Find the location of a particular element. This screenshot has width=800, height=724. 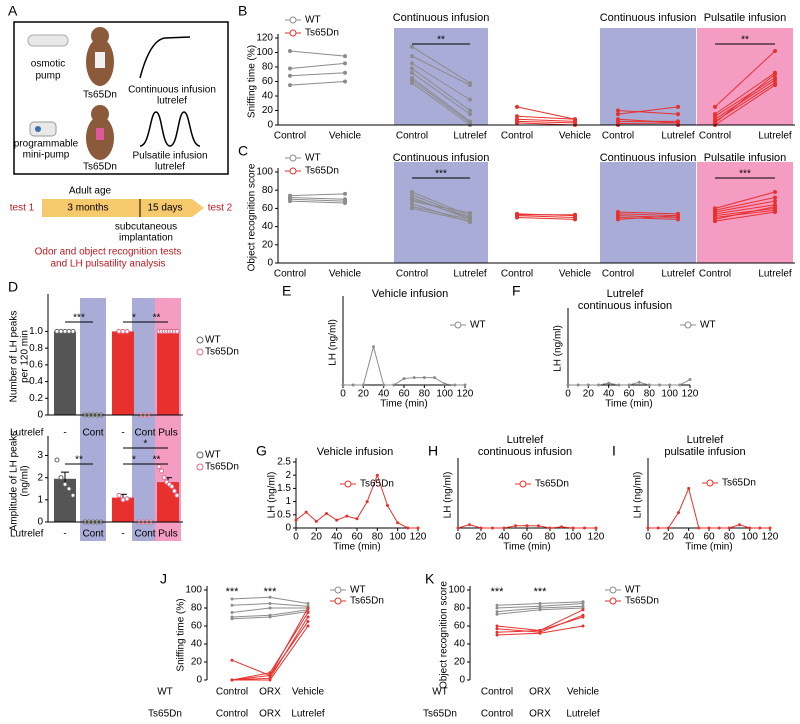

x-tick-label: 120 is located at coordinates (770, 537).